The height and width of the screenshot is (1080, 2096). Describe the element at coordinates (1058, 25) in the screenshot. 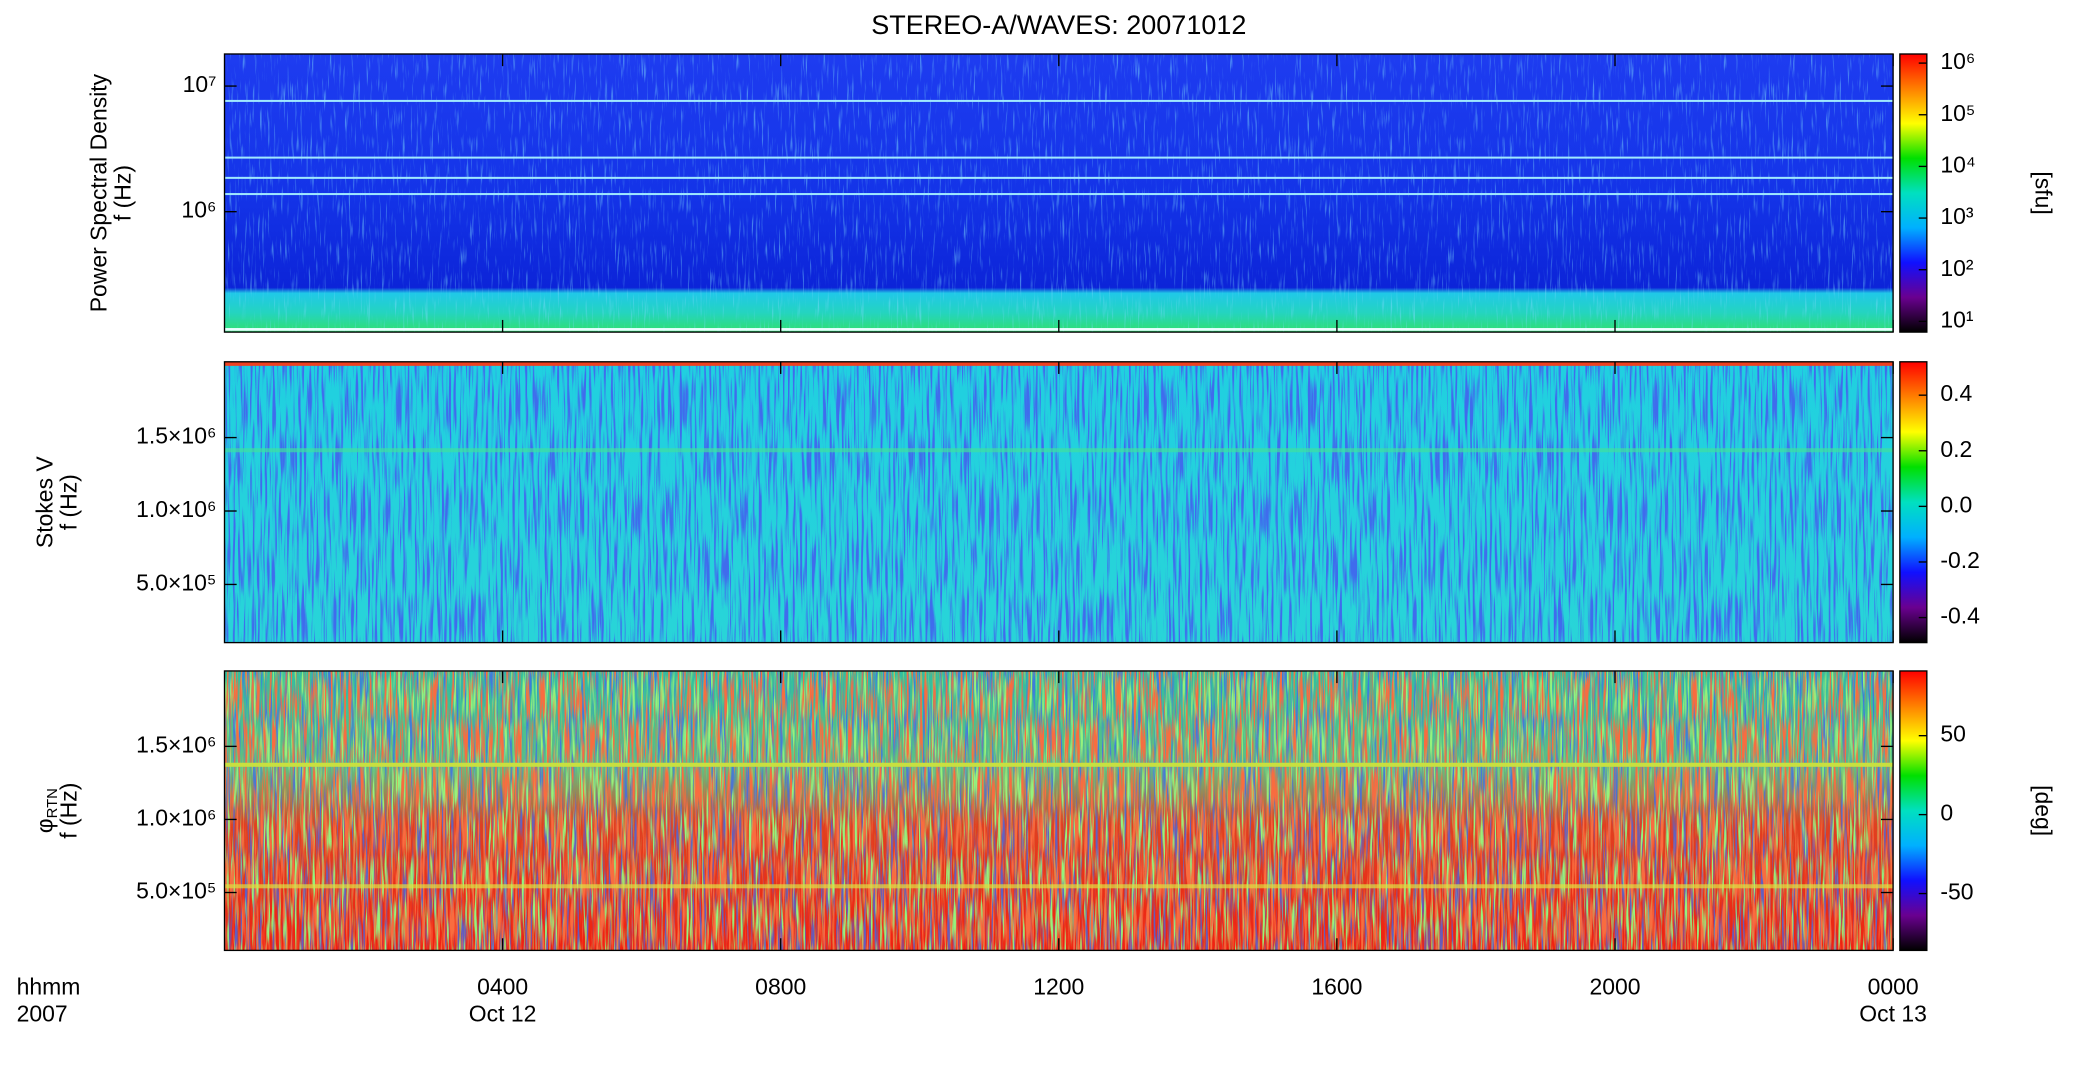

I see `chart-title: STEREO-A/WAVES: 20071012` at that location.